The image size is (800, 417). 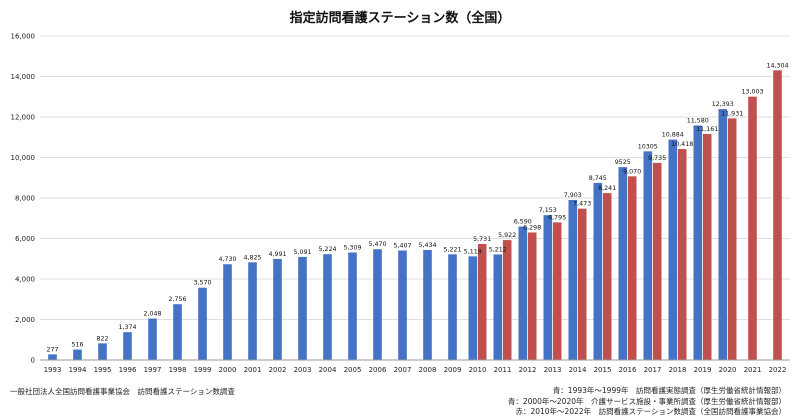 I want to click on data-label: 8,745, so click(x=598, y=178).